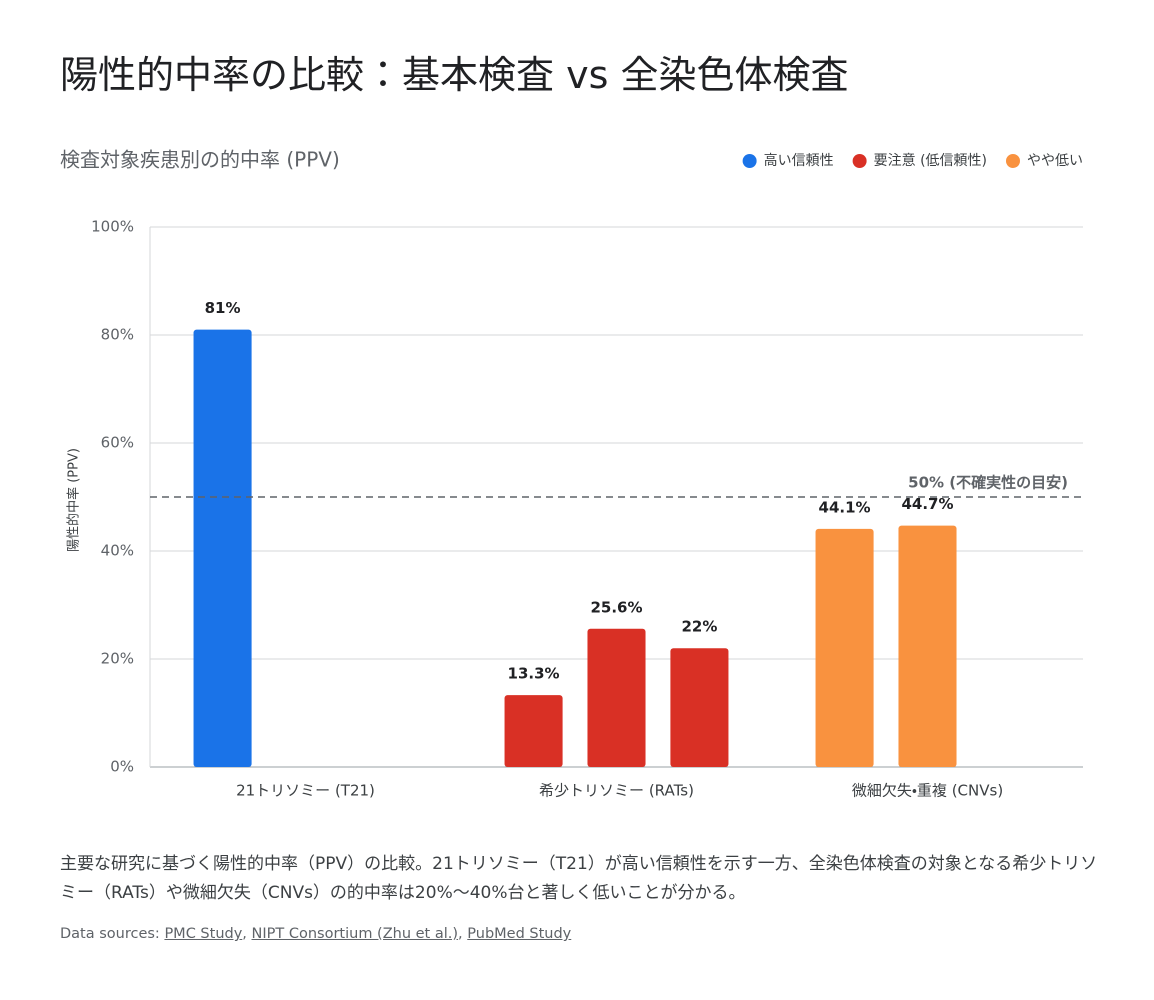 The width and height of the screenshot is (1154, 1000). What do you see at coordinates (200, 160) in the screenshot?
I see `chart-subtitle: 検査対象疾患別の的中率 (PPV)` at bounding box center [200, 160].